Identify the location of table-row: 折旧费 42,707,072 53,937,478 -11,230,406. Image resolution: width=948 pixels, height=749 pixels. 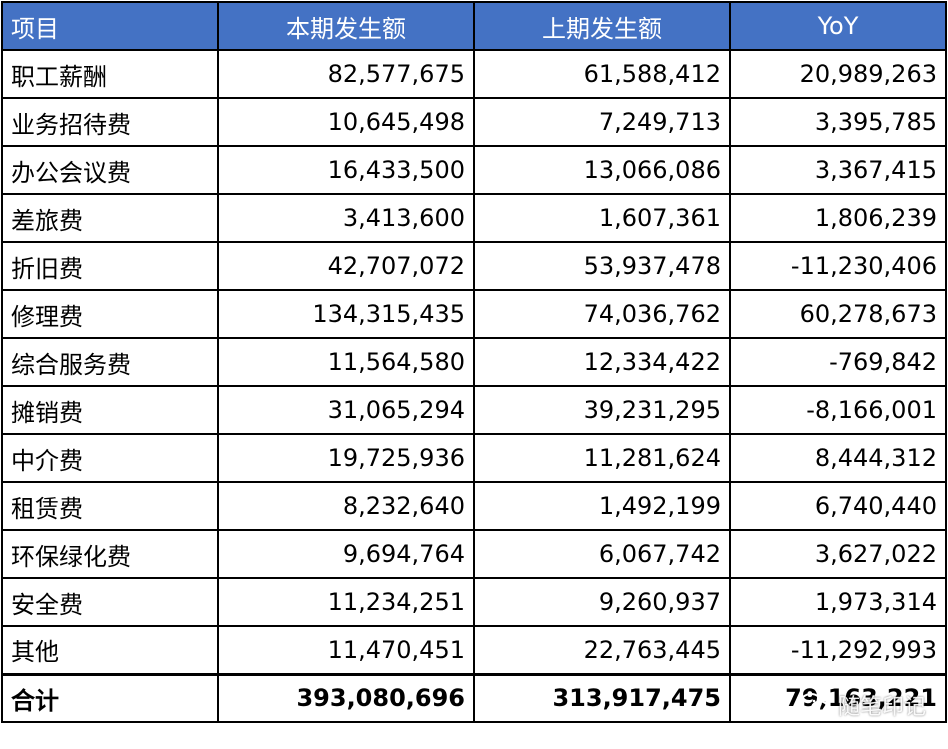
(474, 266).